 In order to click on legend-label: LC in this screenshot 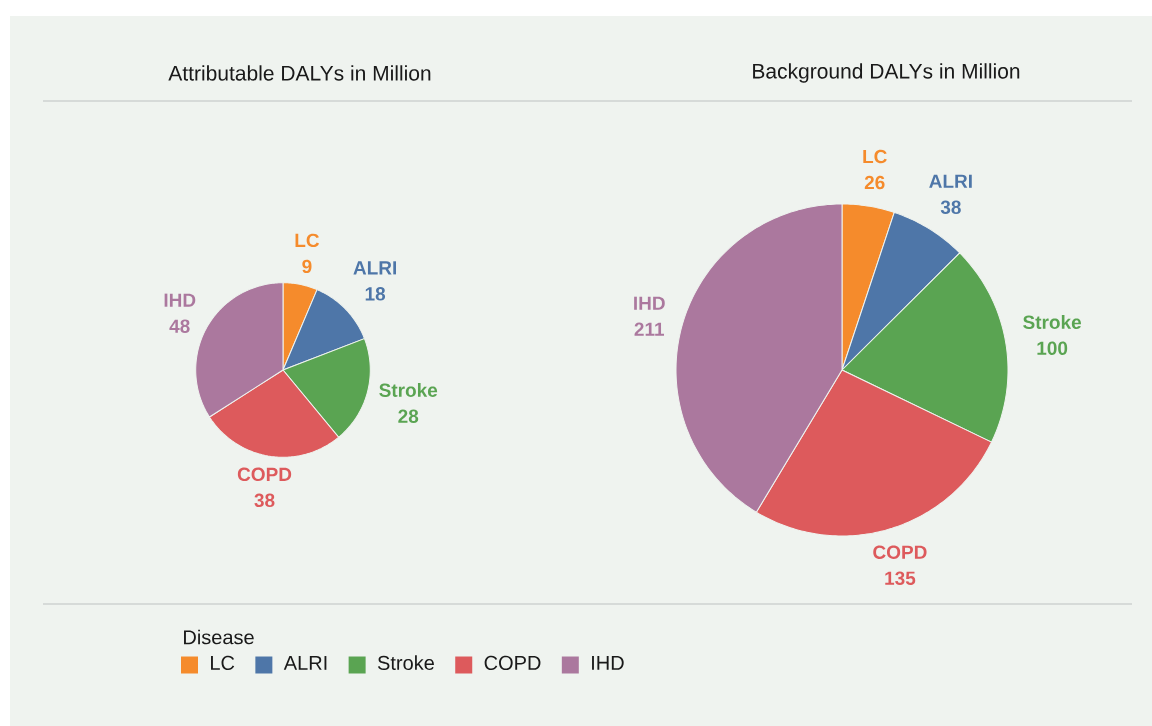, I will do `click(223, 662)`.